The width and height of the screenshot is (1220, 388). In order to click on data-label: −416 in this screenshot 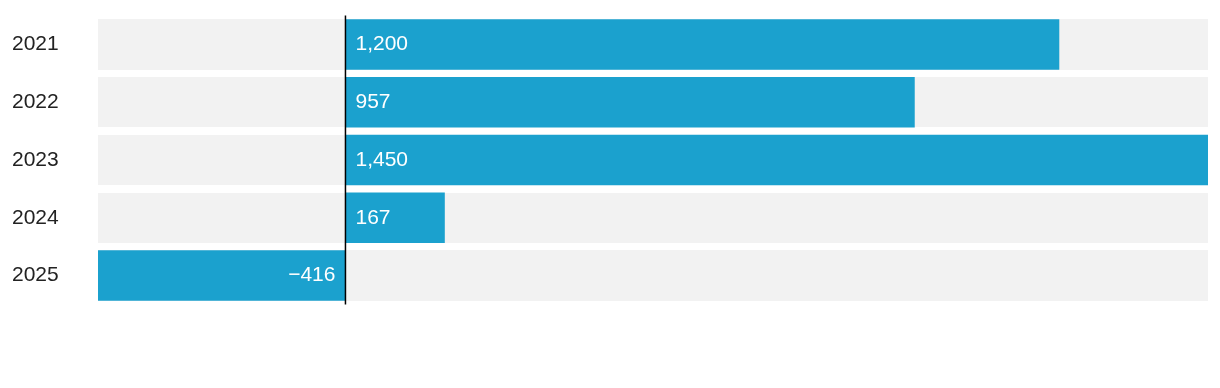, I will do `click(312, 274)`.